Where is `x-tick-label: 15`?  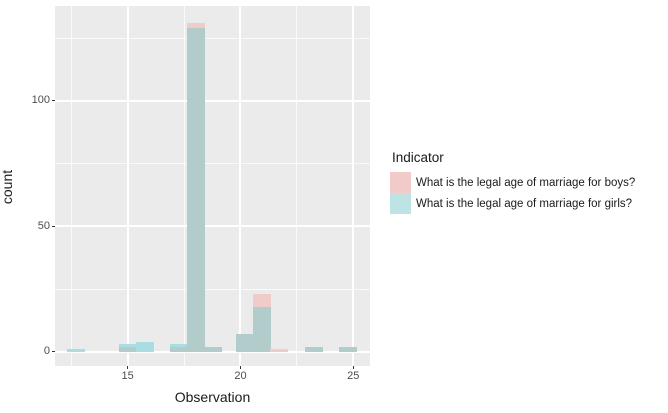 x-tick-label: 15 is located at coordinates (127, 376).